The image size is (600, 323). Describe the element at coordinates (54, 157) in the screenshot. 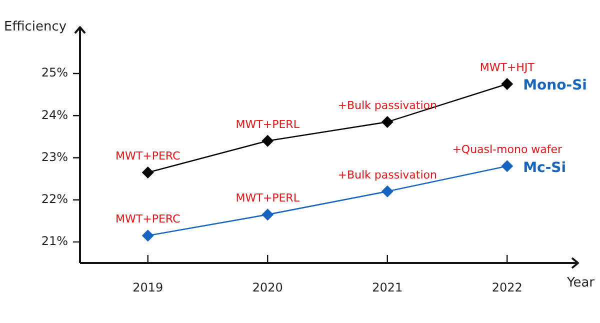

I see `y-tick-label: 23%` at that location.